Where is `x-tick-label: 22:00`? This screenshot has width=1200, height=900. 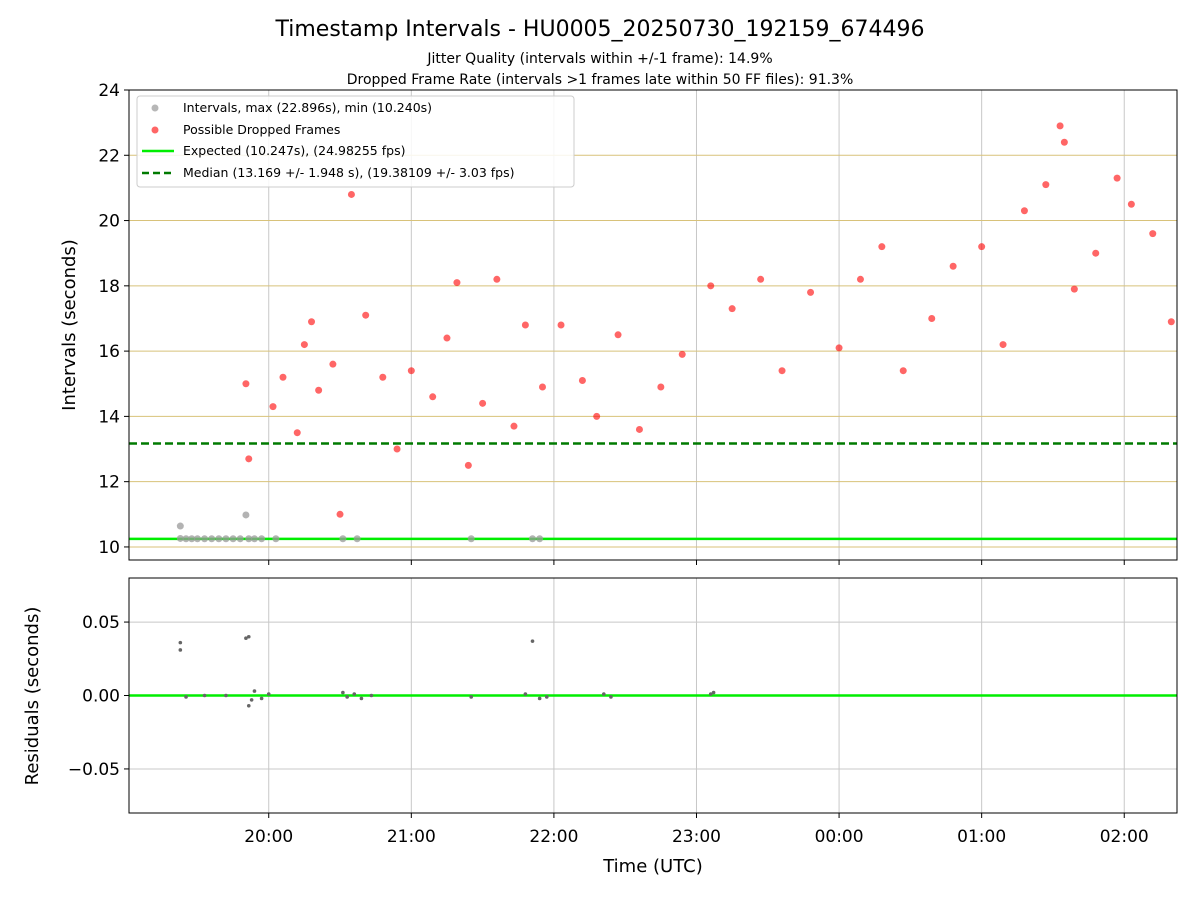 x-tick-label: 22:00 is located at coordinates (553, 837).